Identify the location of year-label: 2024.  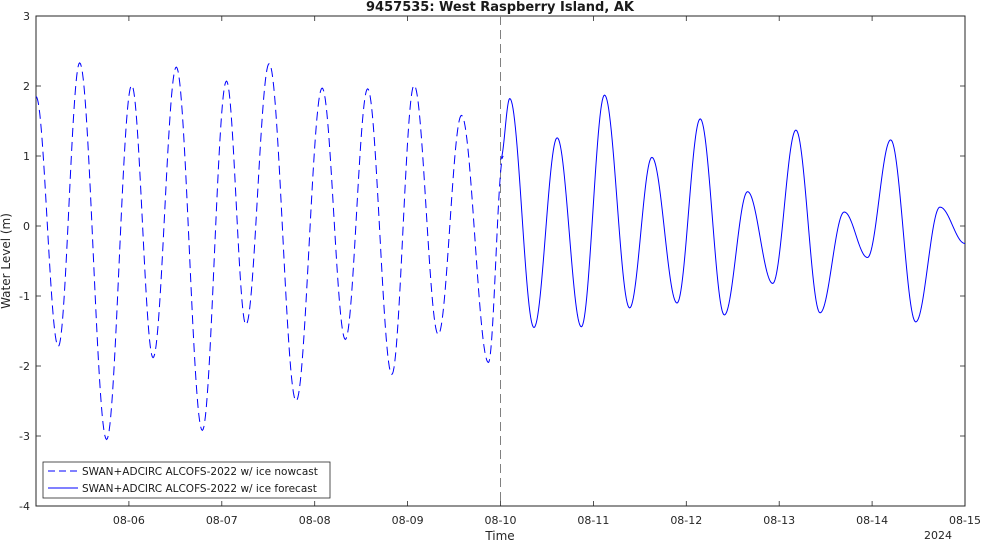
(938, 535).